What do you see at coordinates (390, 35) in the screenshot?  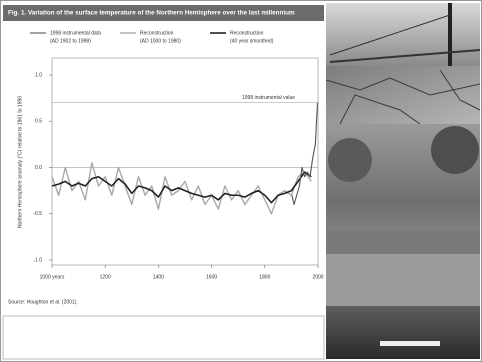 I see `cable` at bounding box center [390, 35].